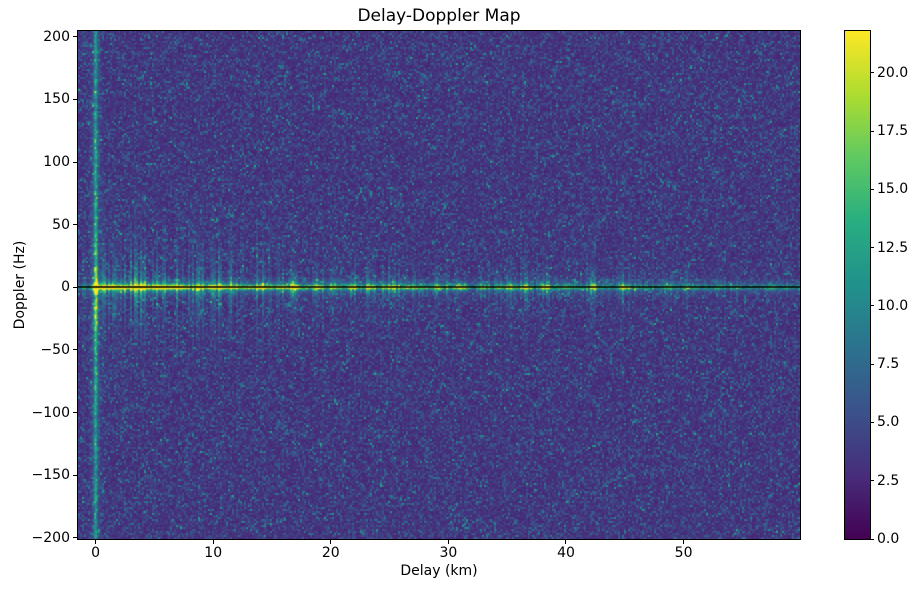  What do you see at coordinates (893, 72) in the screenshot?
I see `colorbar-tick-label: 20.0` at bounding box center [893, 72].